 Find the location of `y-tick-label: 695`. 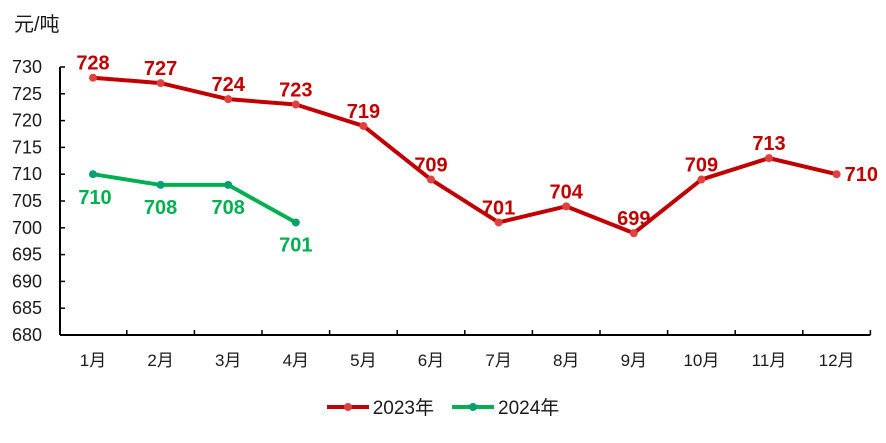

y-tick-label: 695 is located at coordinates (27, 255).